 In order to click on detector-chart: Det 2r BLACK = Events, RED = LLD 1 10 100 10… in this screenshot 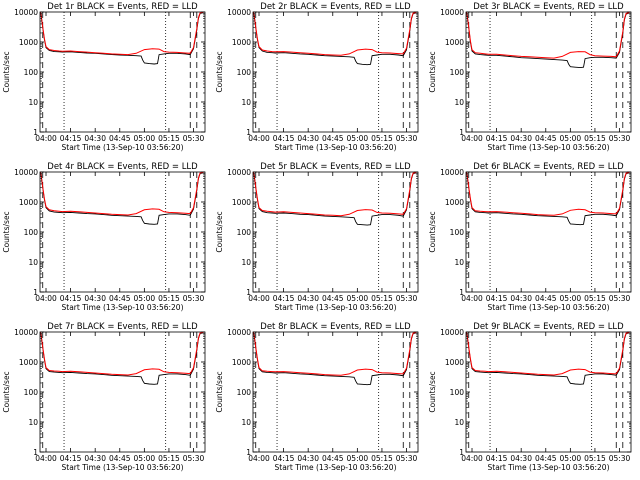, I will do `click(317, 77)`.